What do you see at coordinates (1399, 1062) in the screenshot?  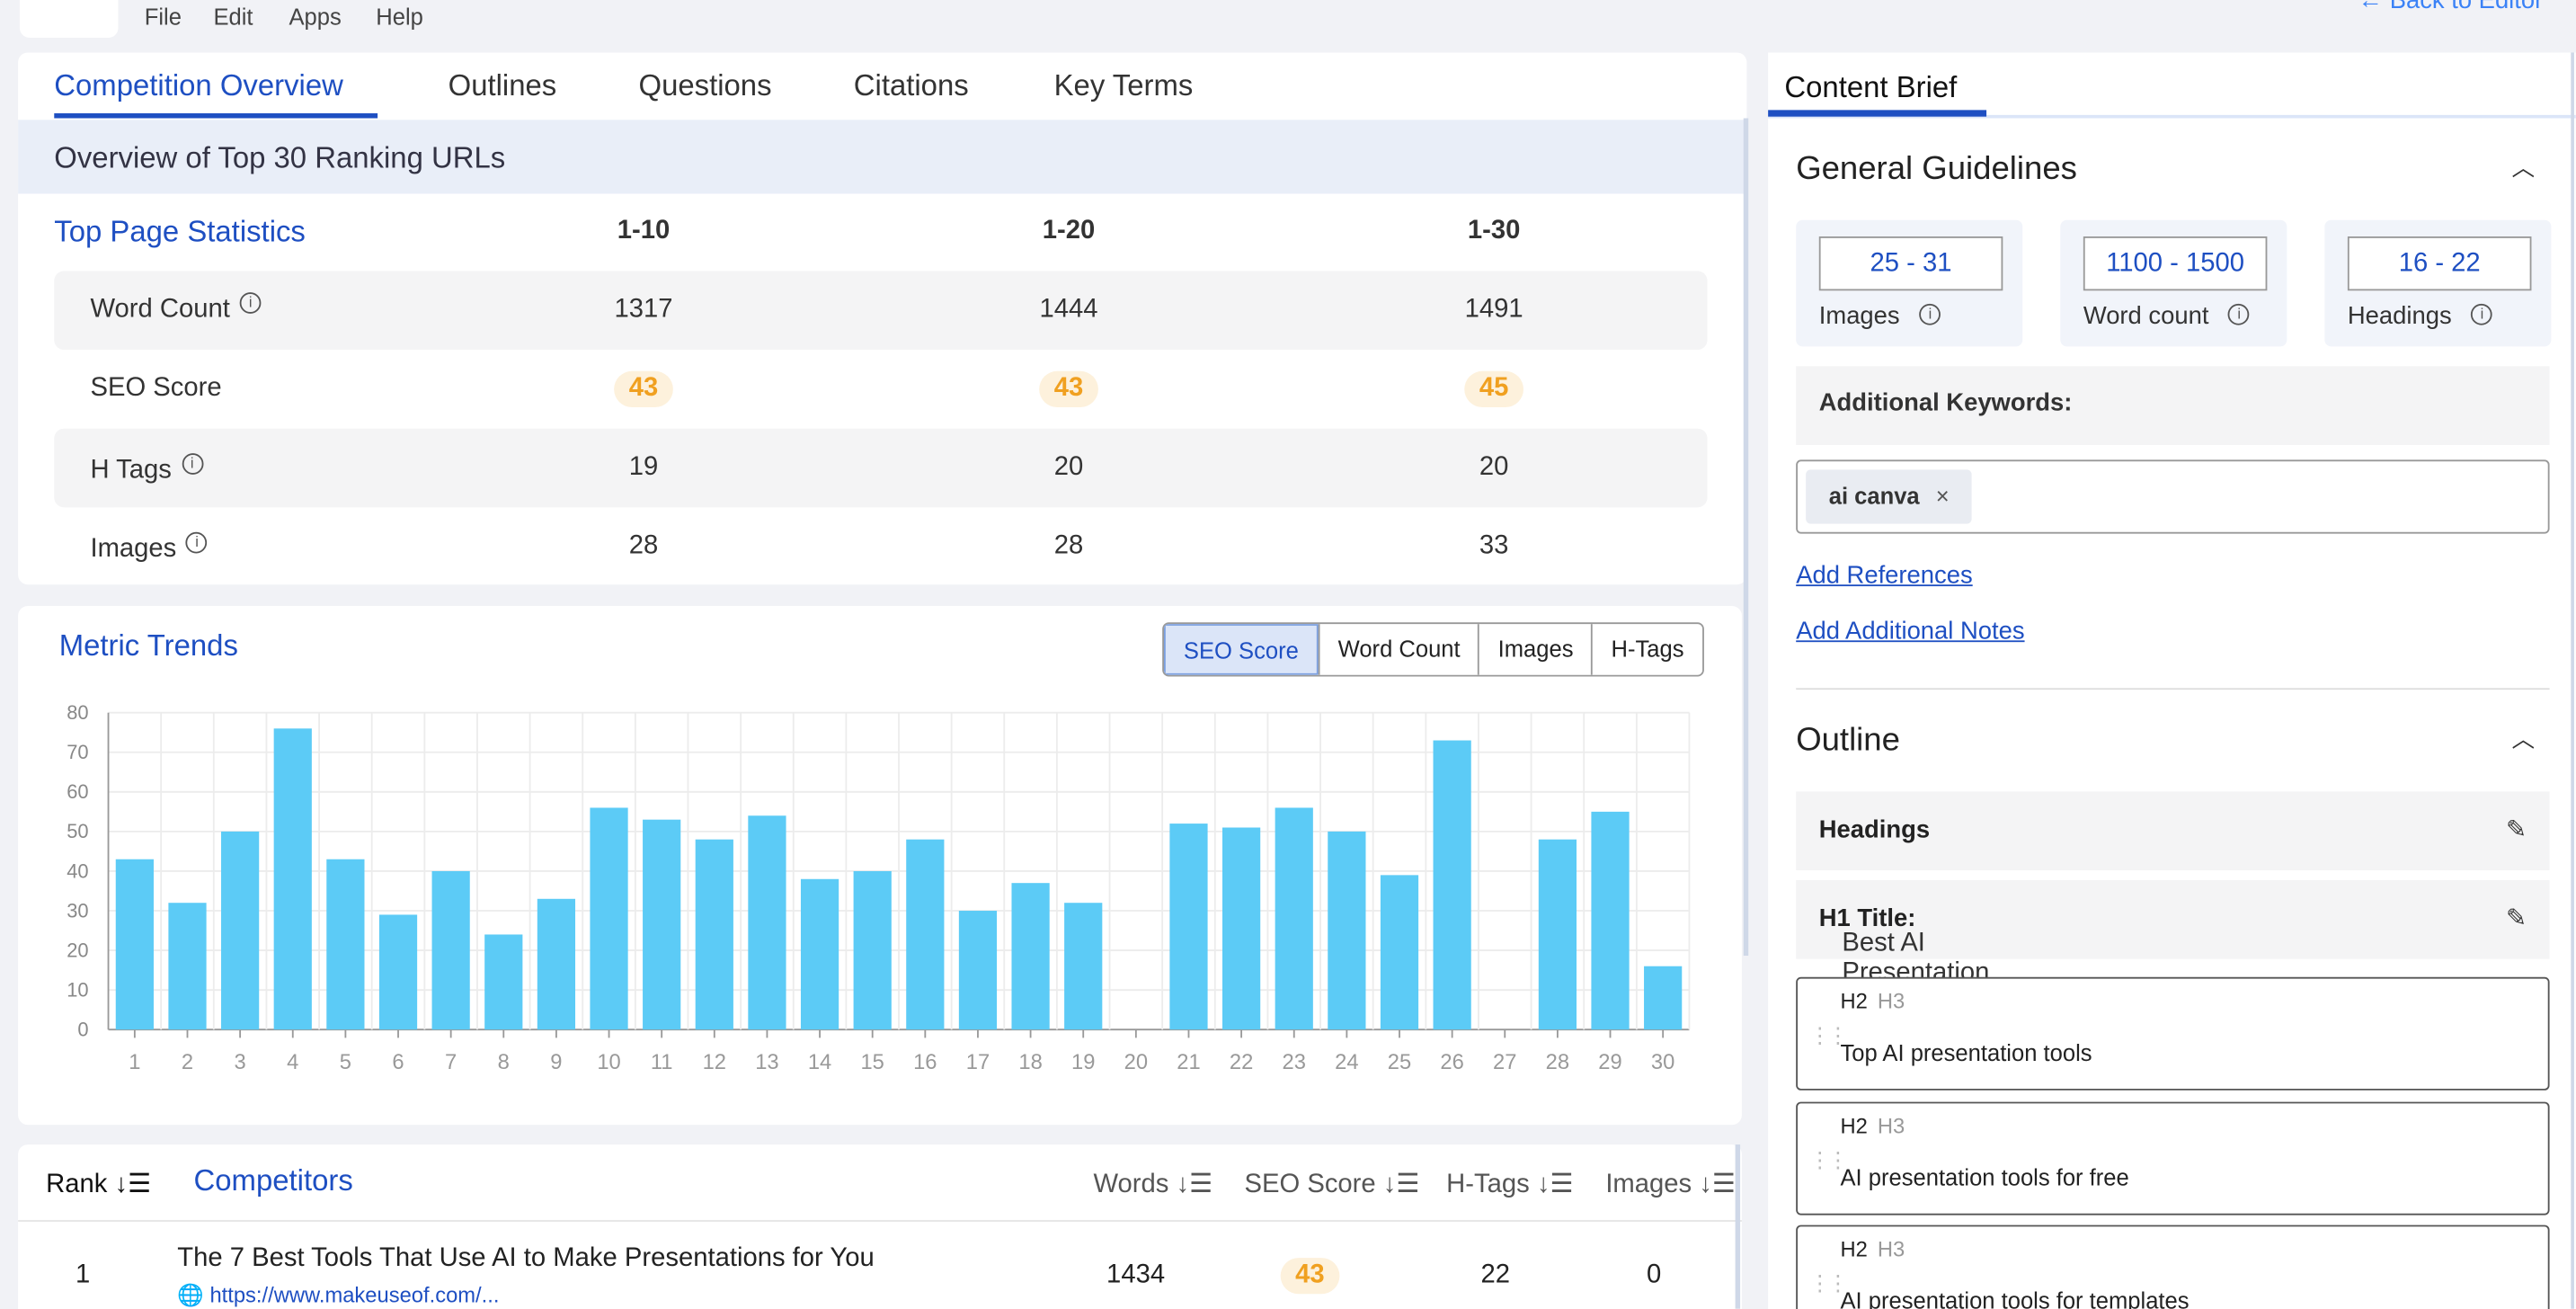 I see `x-tick-label: 25` at bounding box center [1399, 1062].